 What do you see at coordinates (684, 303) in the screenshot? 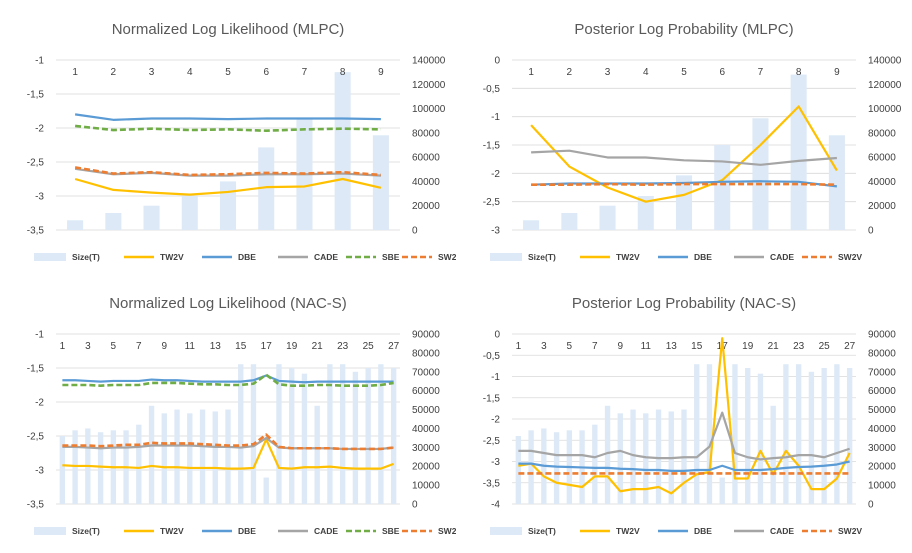
I see `chart-title: Posterior Log Probability (NAC-S)` at bounding box center [684, 303].